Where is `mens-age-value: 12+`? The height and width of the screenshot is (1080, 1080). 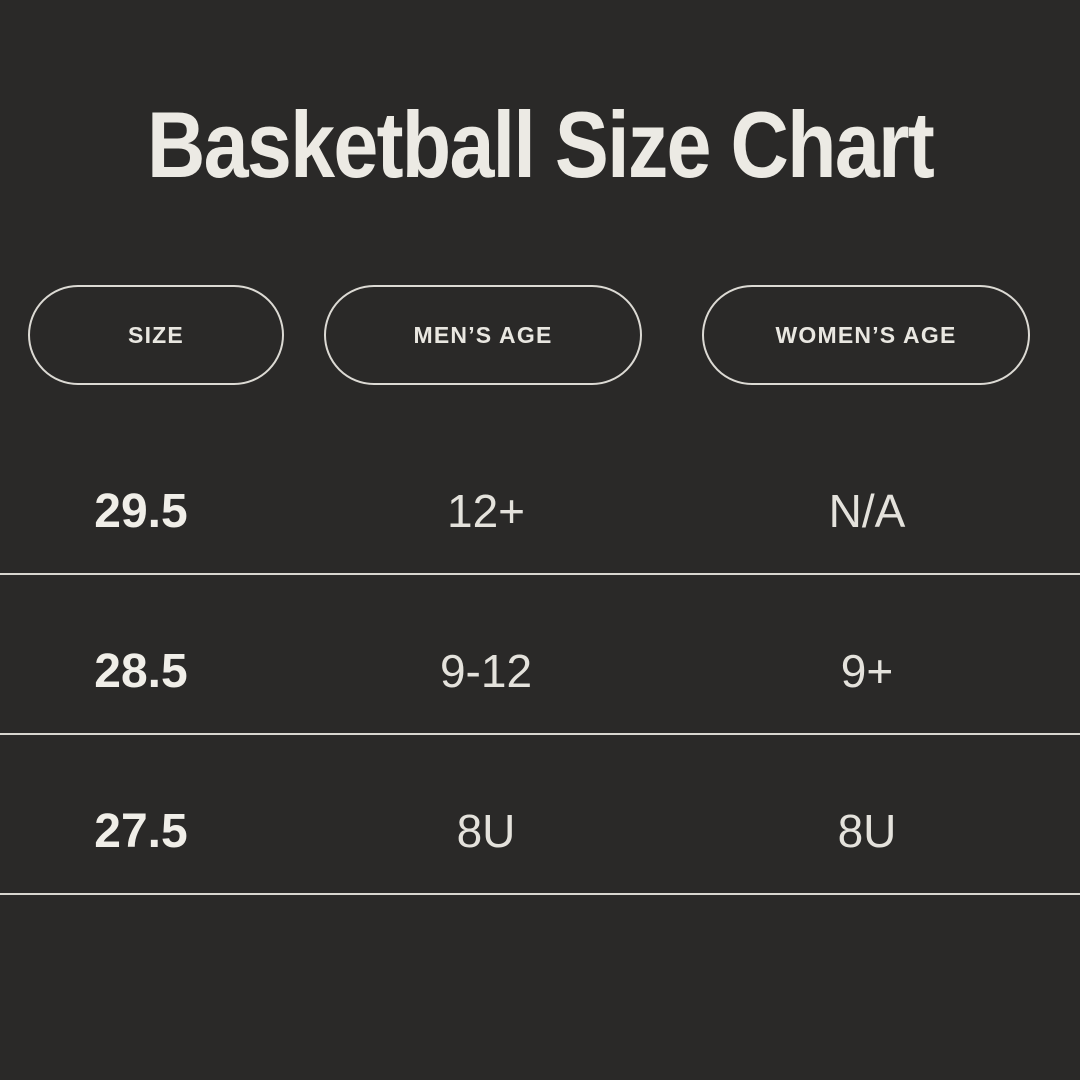 mens-age-value: 12+ is located at coordinates (486, 511).